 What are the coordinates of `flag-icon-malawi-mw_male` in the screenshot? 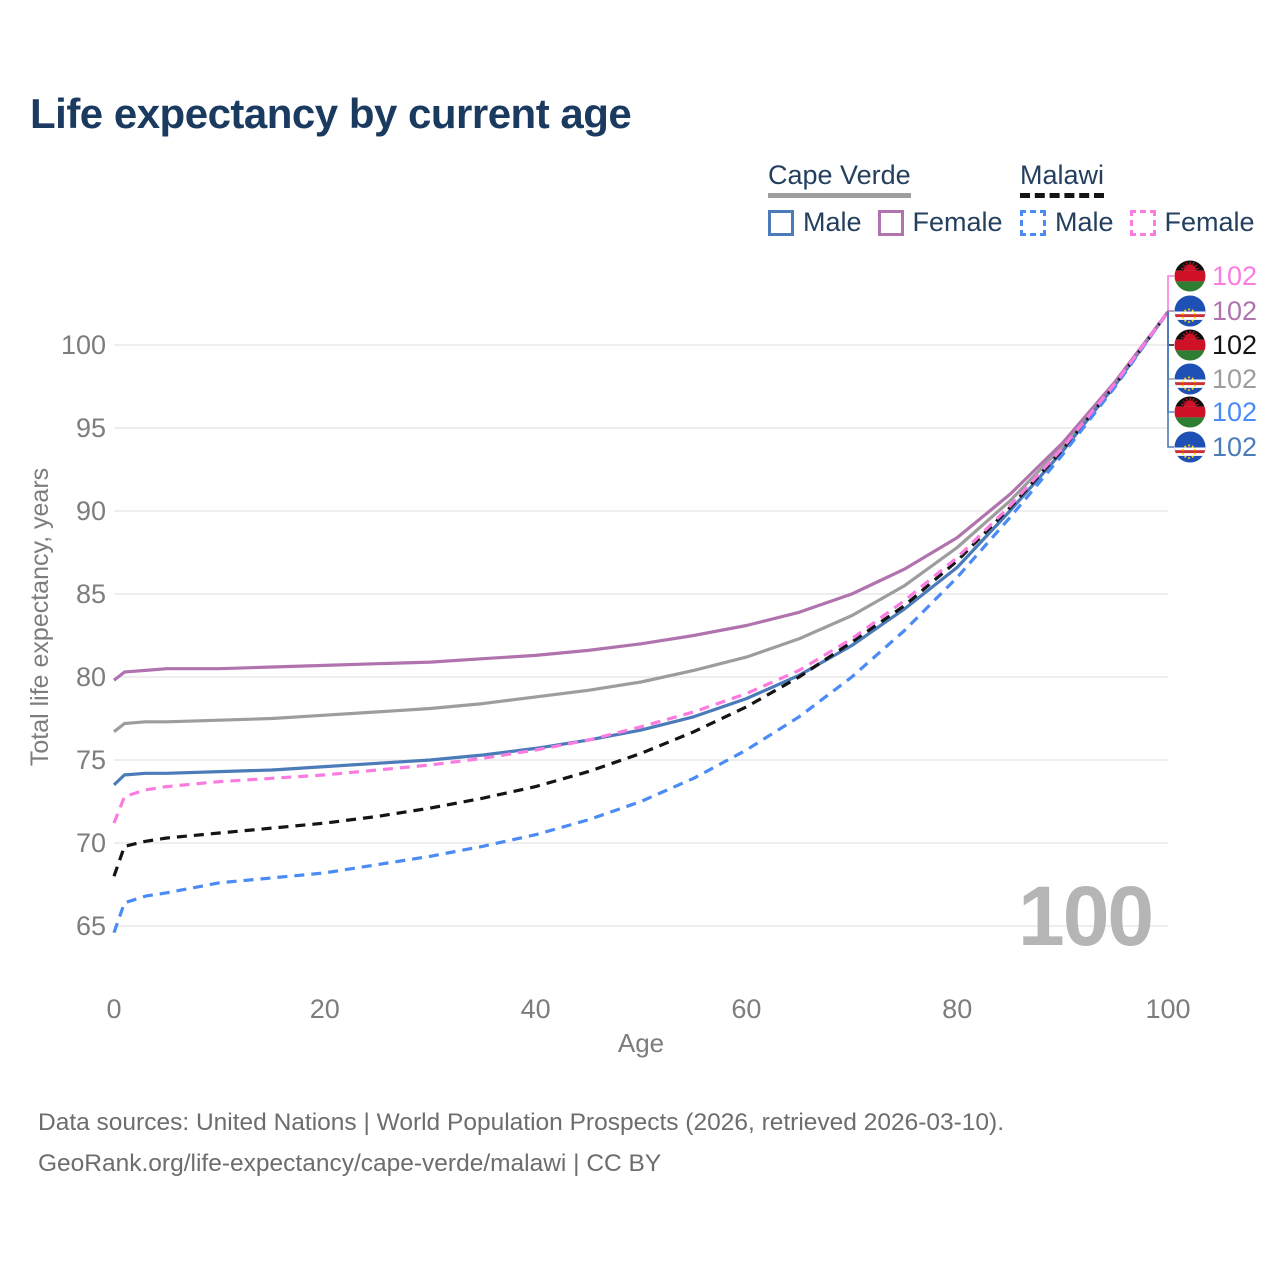 It's located at (1190, 412).